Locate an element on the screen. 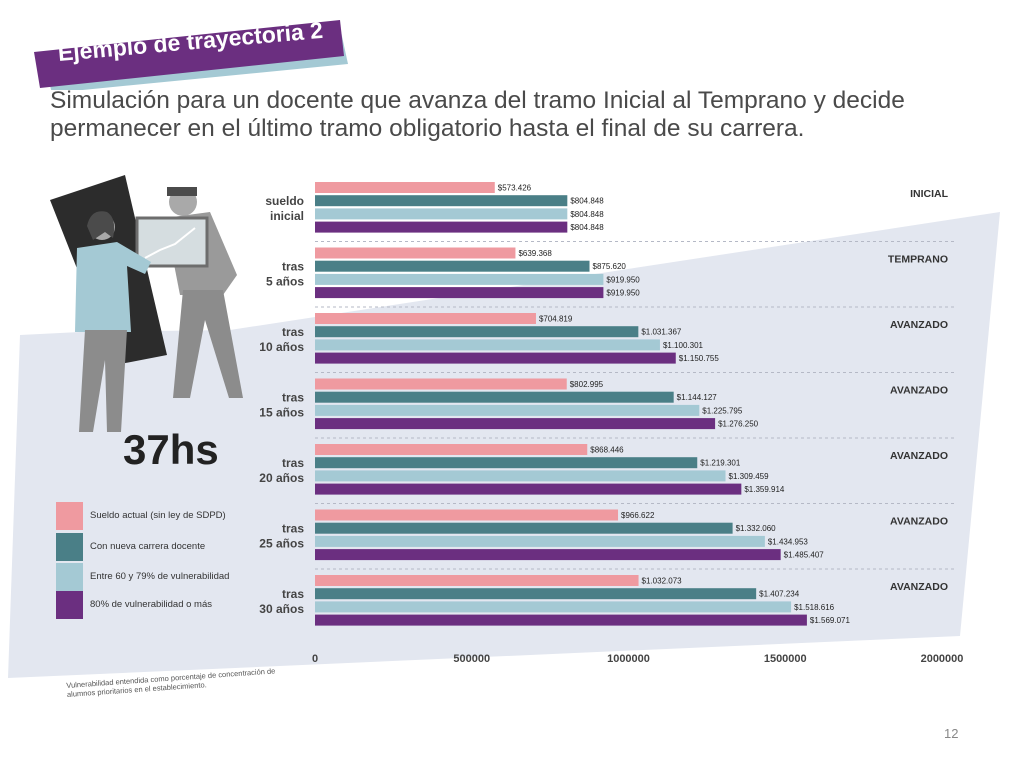 The width and height of the screenshot is (1024, 768). bar-value-label: $1.332.060 is located at coordinates (756, 528).